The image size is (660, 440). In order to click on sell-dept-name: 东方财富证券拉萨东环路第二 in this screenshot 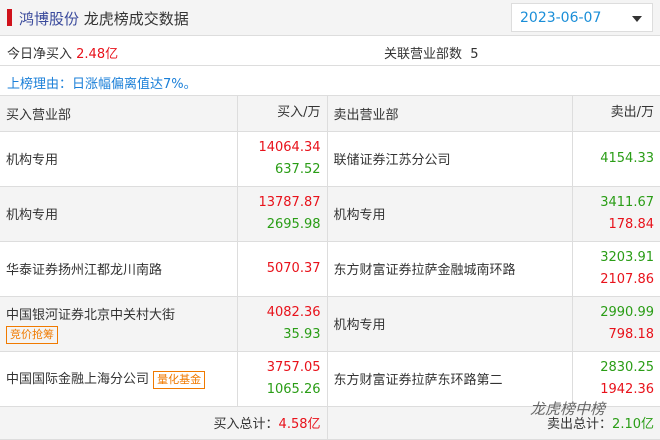, I will do `click(418, 380)`.